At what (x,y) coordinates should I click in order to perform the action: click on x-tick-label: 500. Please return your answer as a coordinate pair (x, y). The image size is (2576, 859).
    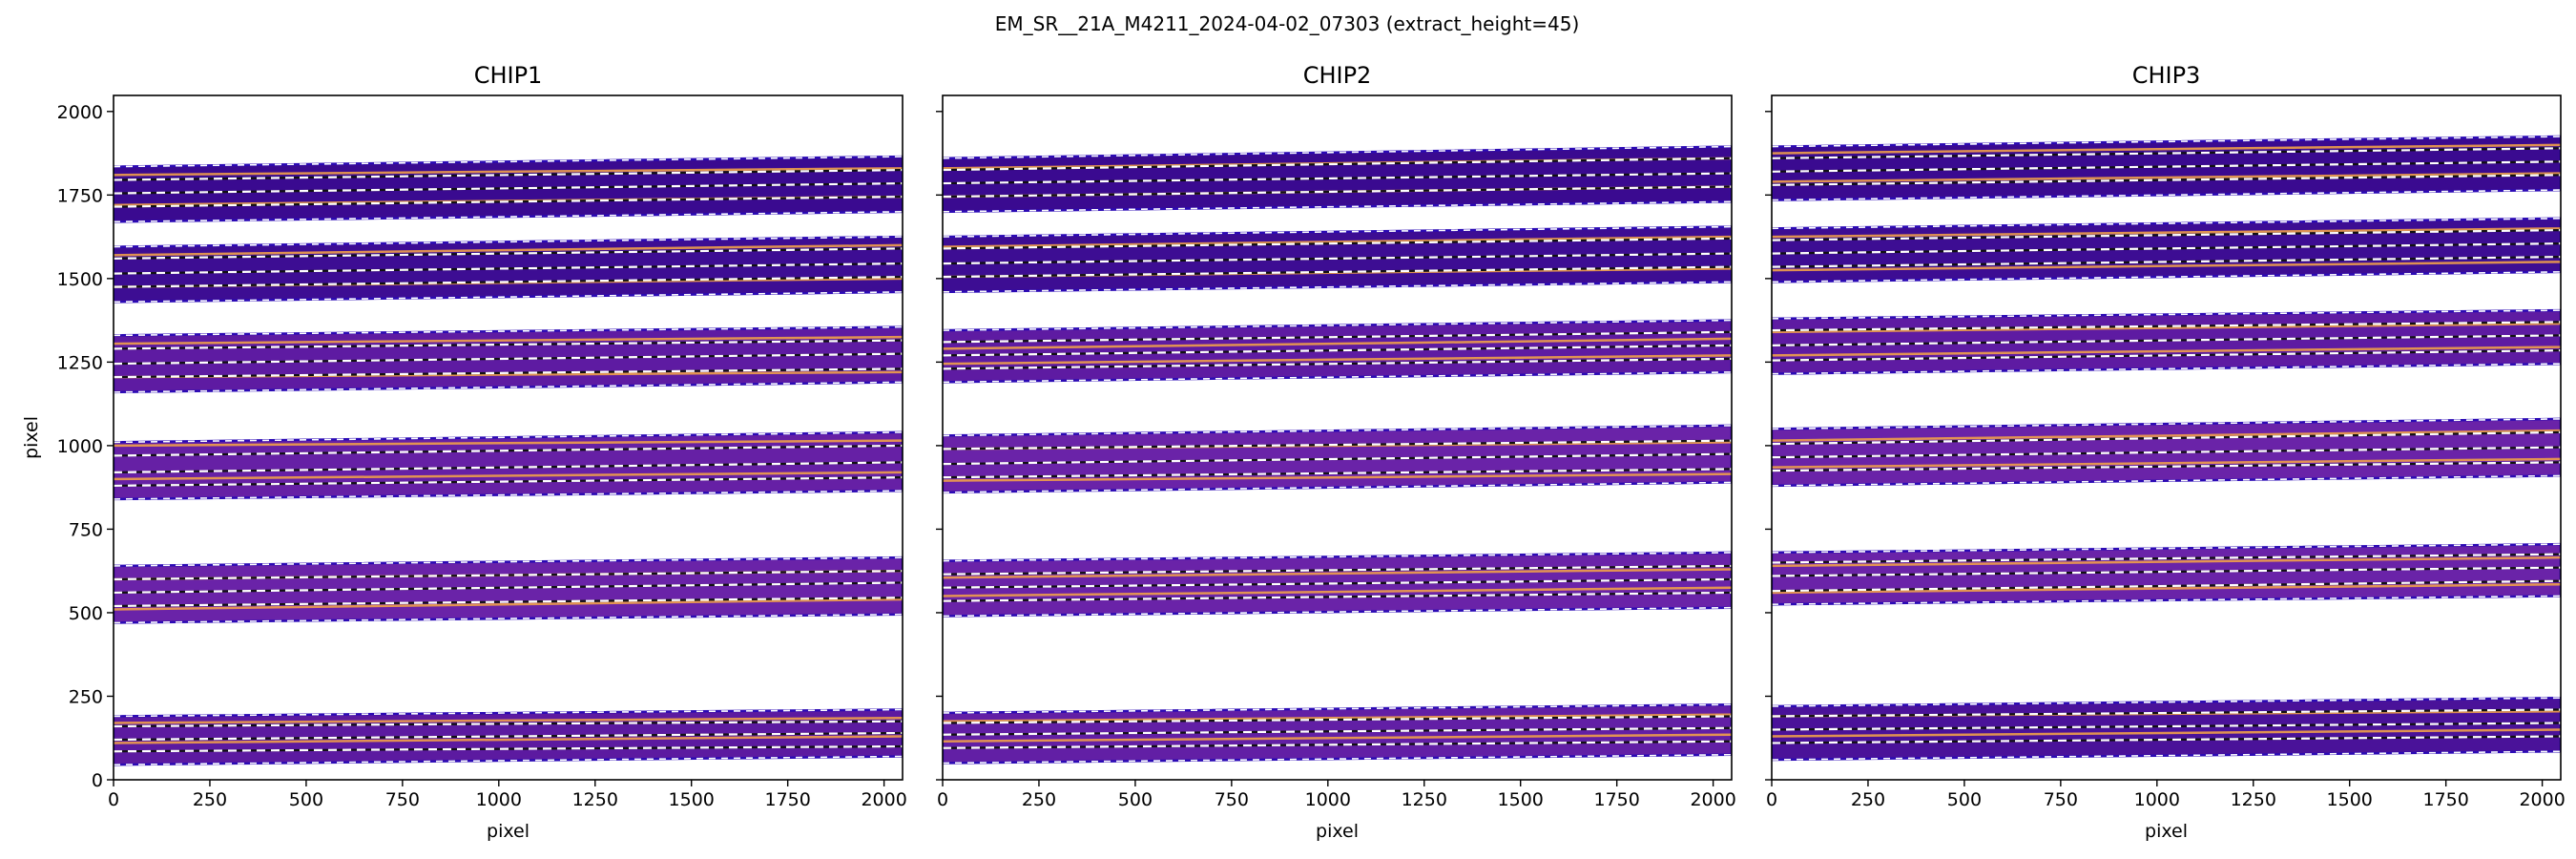
    Looking at the image, I should click on (1135, 799).